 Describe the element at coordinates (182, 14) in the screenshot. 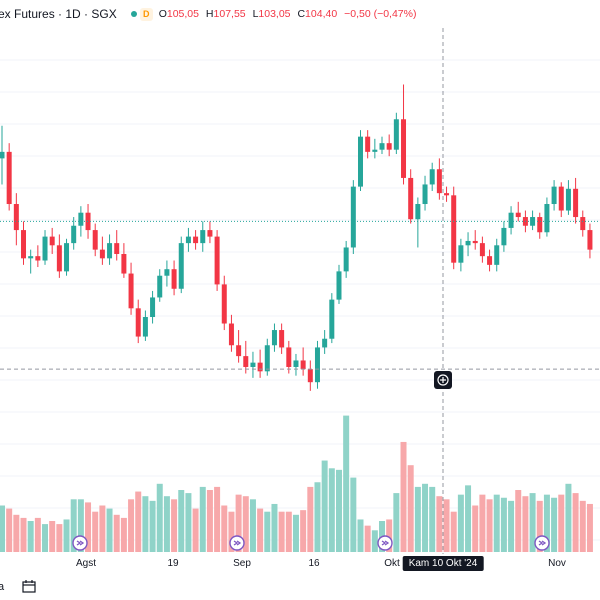

I see `open-value: 105,05` at that location.